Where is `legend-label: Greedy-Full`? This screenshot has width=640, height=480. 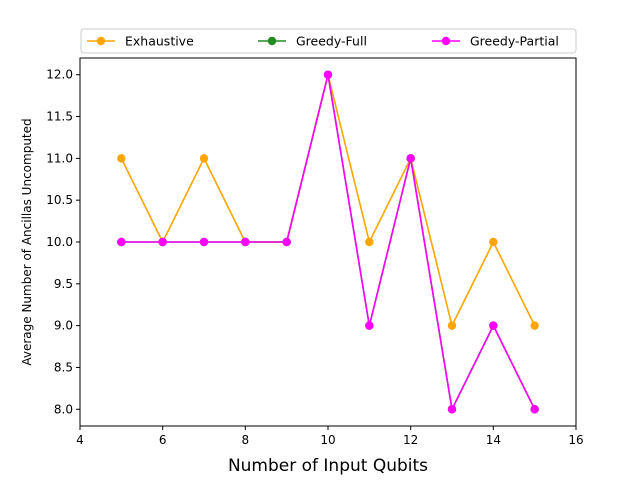 legend-label: Greedy-Full is located at coordinates (331, 41).